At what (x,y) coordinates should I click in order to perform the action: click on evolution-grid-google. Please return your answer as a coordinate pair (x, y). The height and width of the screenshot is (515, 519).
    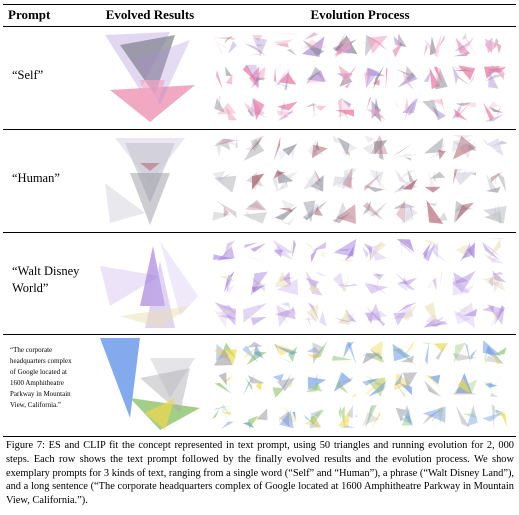
    Looking at the image, I should click on (360, 385).